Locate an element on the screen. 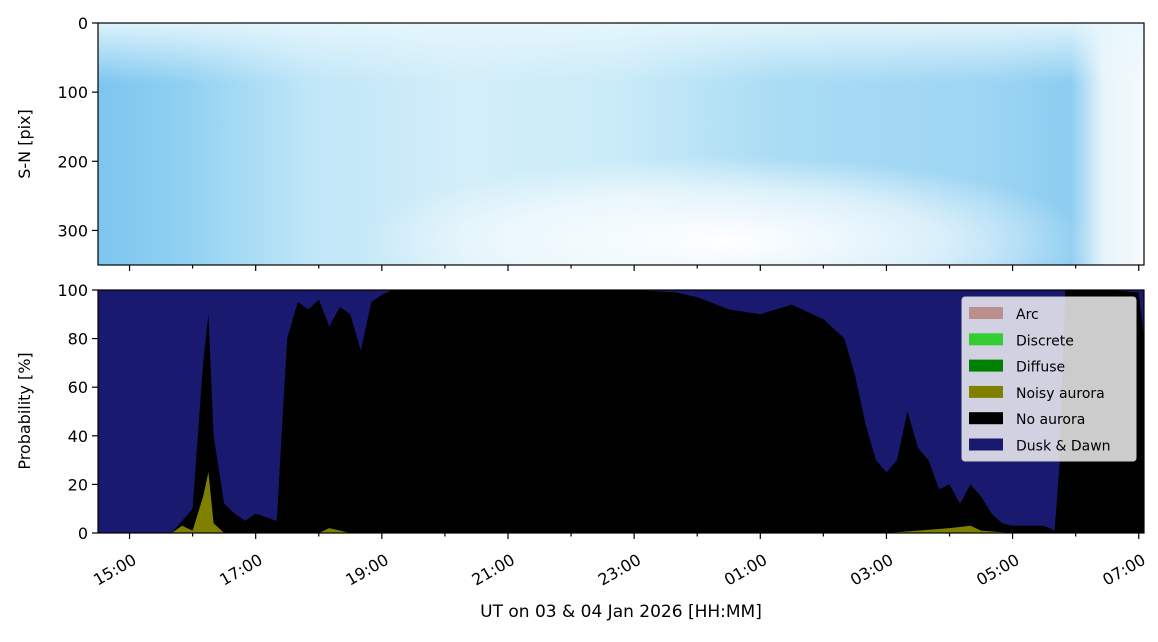 The width and height of the screenshot is (1158, 642). keogram-y-tick-label: 300 is located at coordinates (72, 230).